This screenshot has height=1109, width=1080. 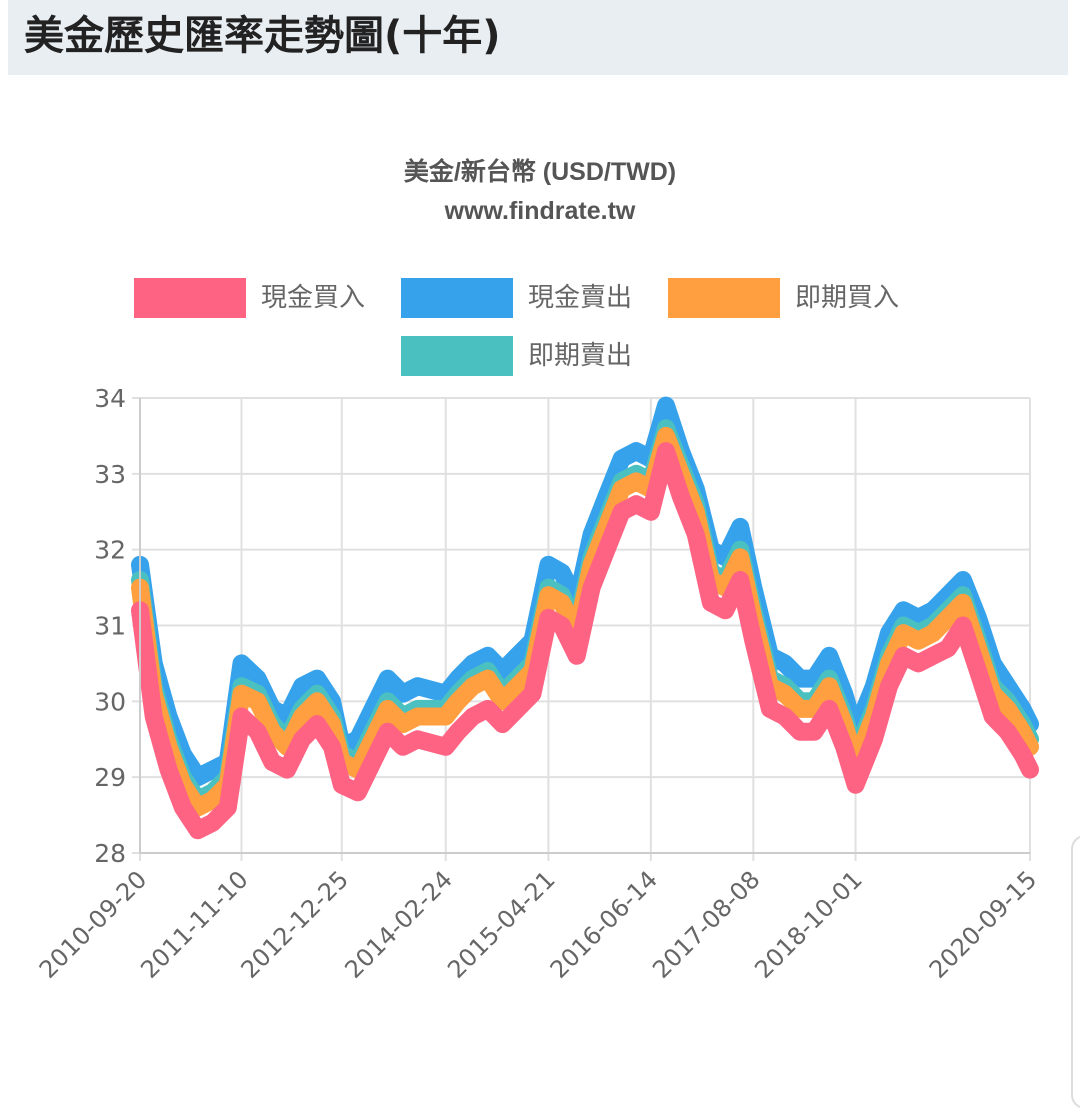 I want to click on x-tick-label: 2014-02-24, so click(x=399, y=924).